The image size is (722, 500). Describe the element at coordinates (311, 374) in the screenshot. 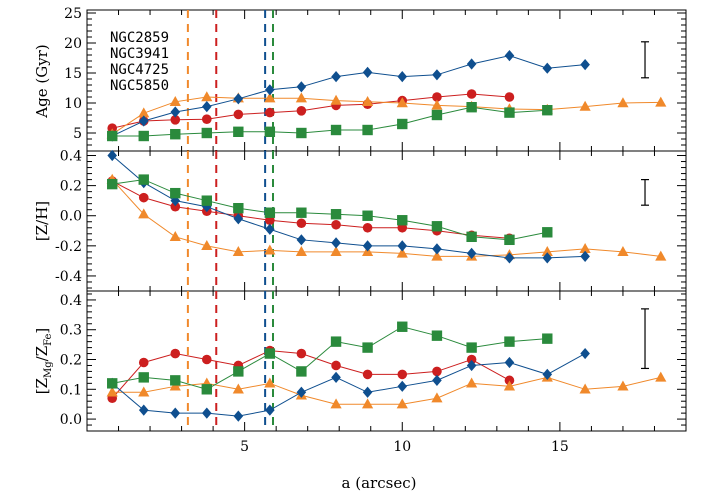

I see `series-ngc2859-zmgfe` at that location.